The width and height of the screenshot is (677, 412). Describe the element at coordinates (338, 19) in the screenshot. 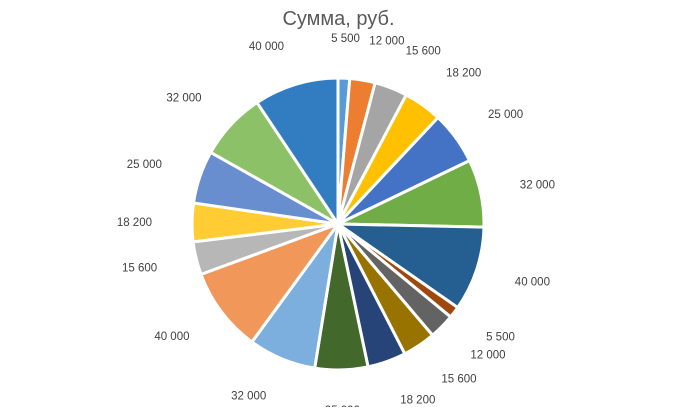

I see `chart-title: Сумма, руб.` at that location.